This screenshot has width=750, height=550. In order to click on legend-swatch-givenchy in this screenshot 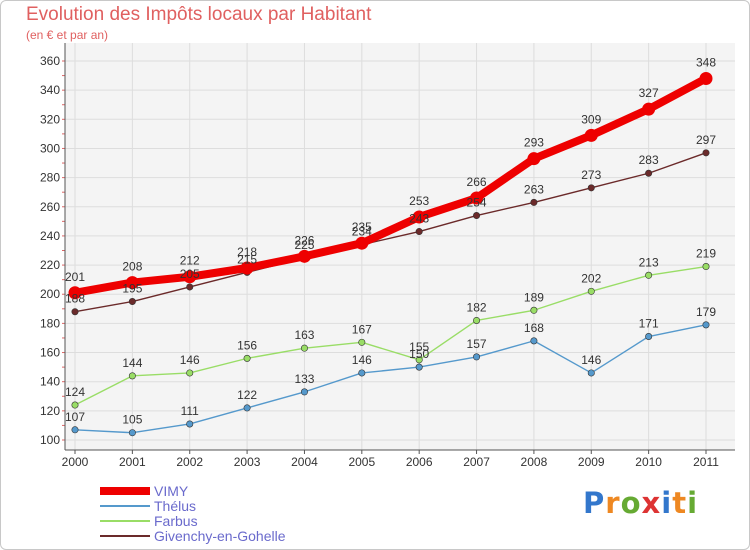, I will do `click(125, 536)`.